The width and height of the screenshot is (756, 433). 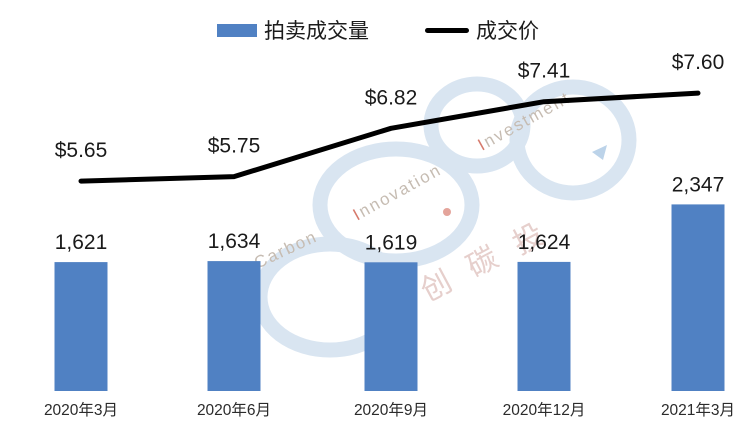 I want to click on price-label-0: $5.65, so click(x=81, y=150).